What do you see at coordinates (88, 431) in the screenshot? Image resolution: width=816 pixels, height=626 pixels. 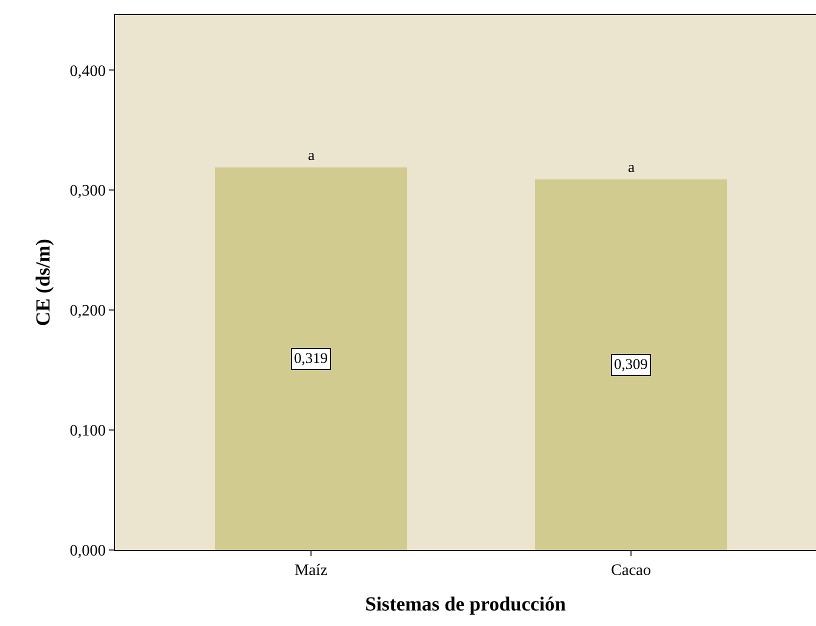 I see `y-tick-label: 0,100` at bounding box center [88, 431].